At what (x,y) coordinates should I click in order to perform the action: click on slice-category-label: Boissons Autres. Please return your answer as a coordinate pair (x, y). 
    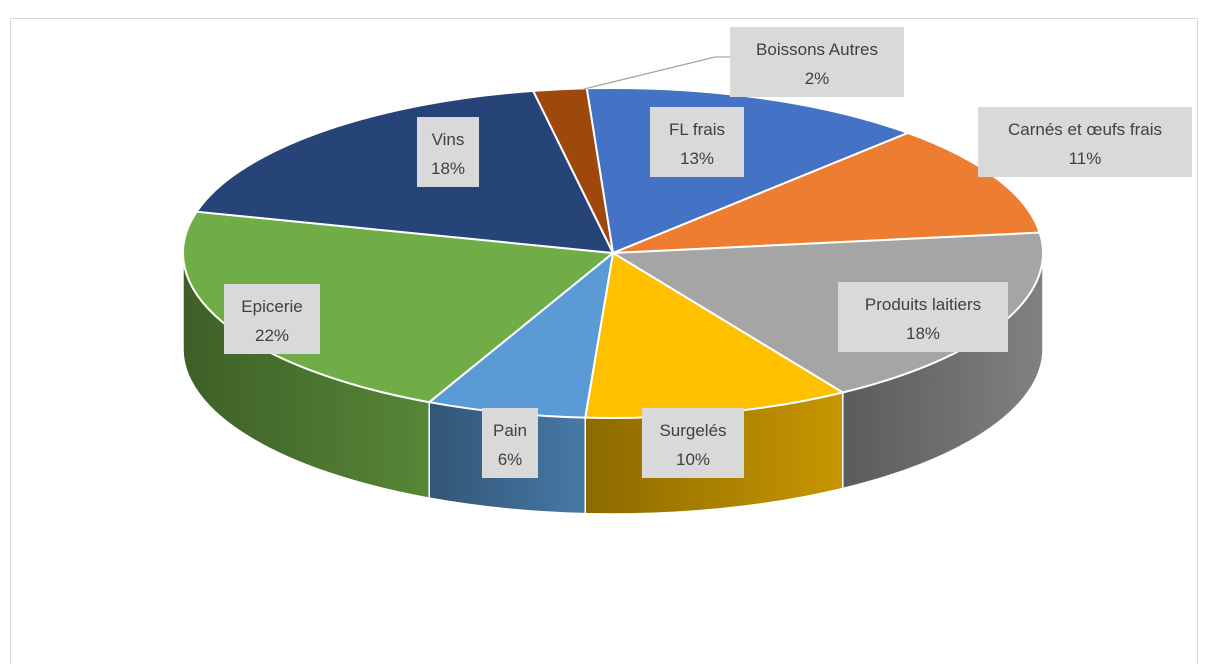
    Looking at the image, I should click on (817, 49).